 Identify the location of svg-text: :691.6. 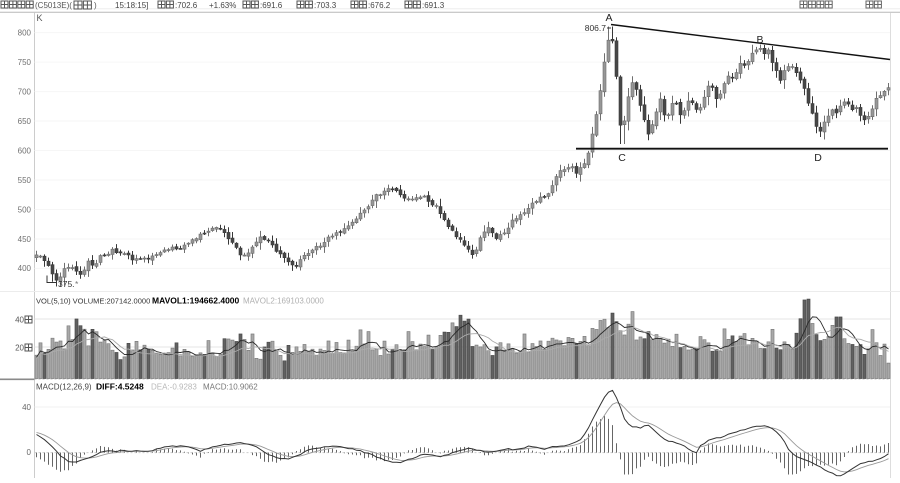
(271, 5).